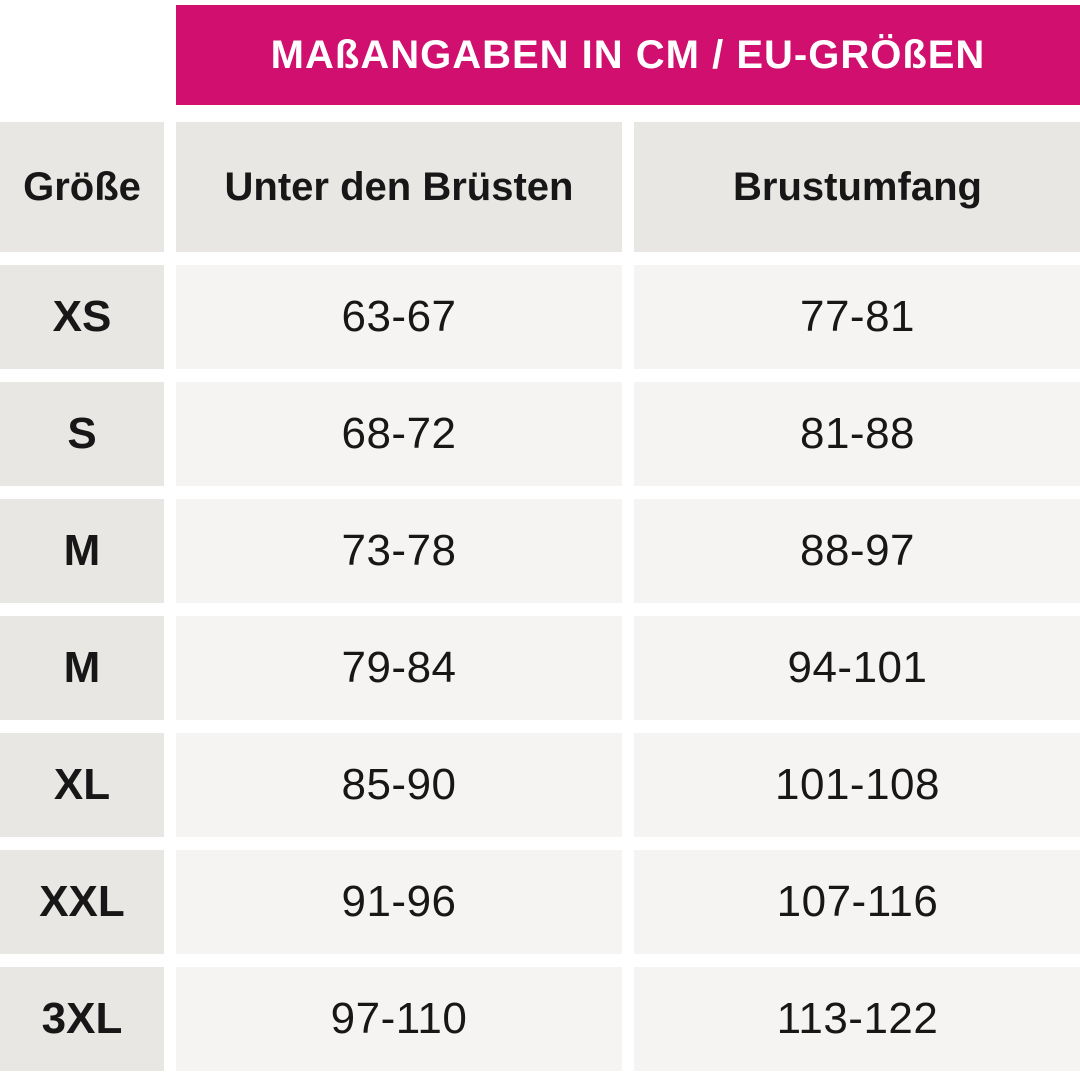  Describe the element at coordinates (857, 902) in the screenshot. I see `bust-value: 107-116` at that location.